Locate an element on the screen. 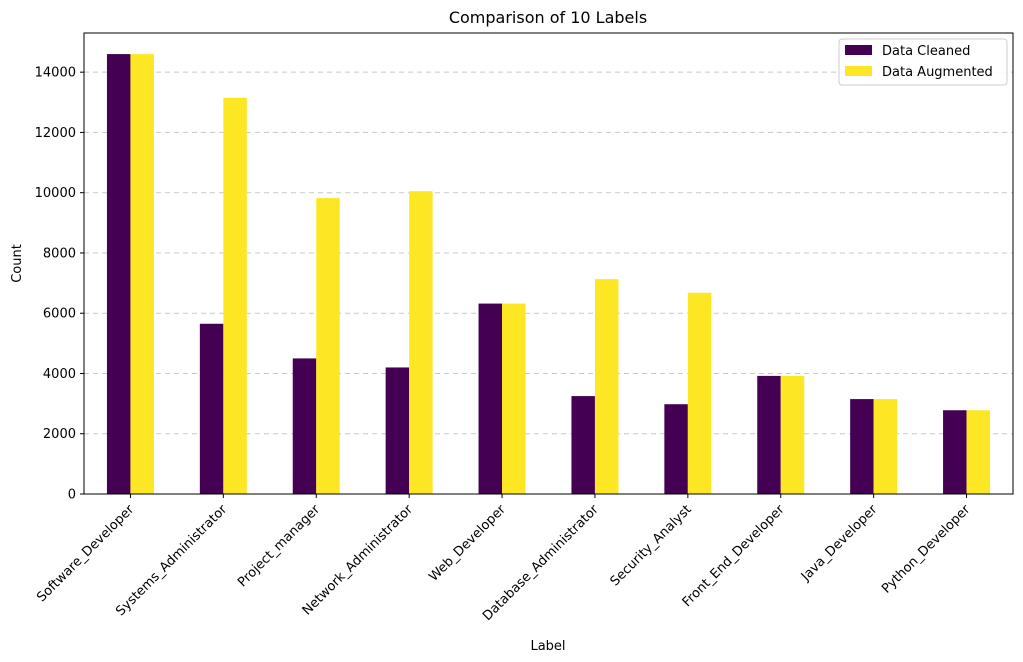 The image size is (1023, 662). legend-label: Data Cleaned is located at coordinates (926, 51).